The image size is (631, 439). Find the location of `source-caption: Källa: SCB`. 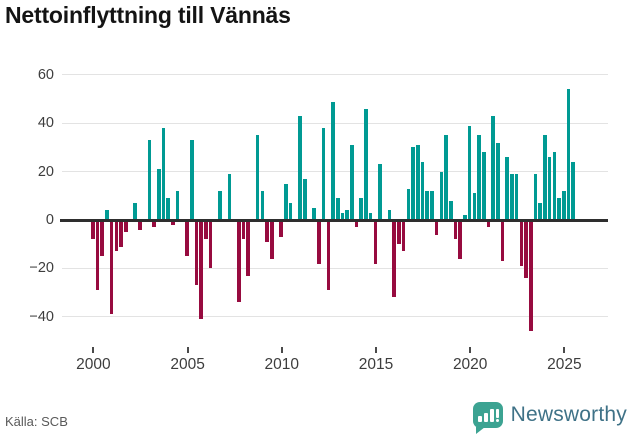

source-caption: Källa: SCB is located at coordinates (36, 421).